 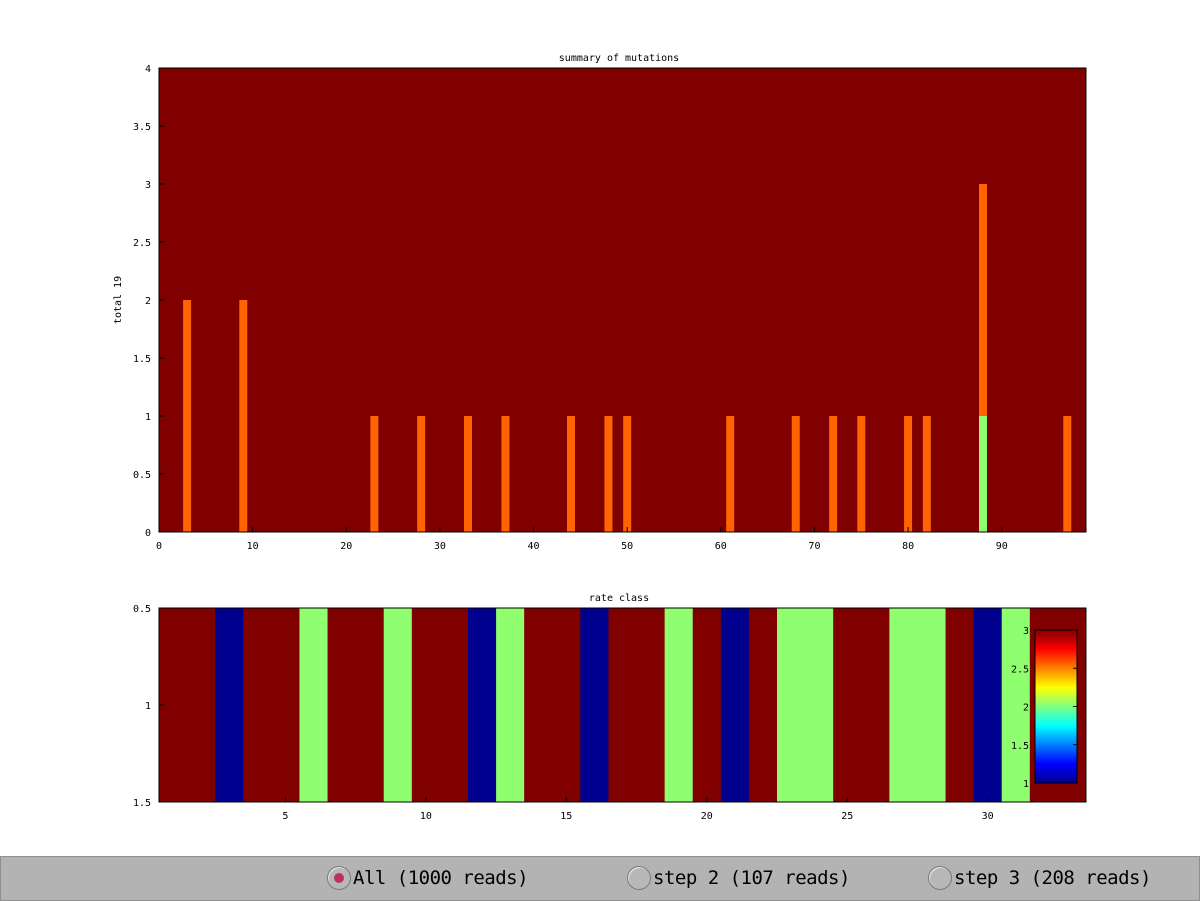 I want to click on colorbar-tick-label: 2.5, so click(x=1020, y=669).